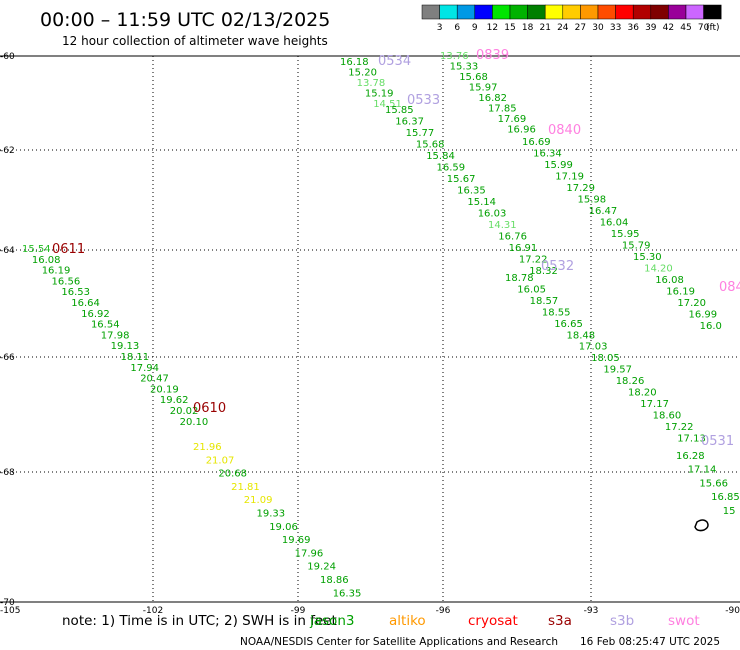 The height and width of the screenshot is (650, 740). I want to click on wave-height-value: 21.96, so click(207, 447).